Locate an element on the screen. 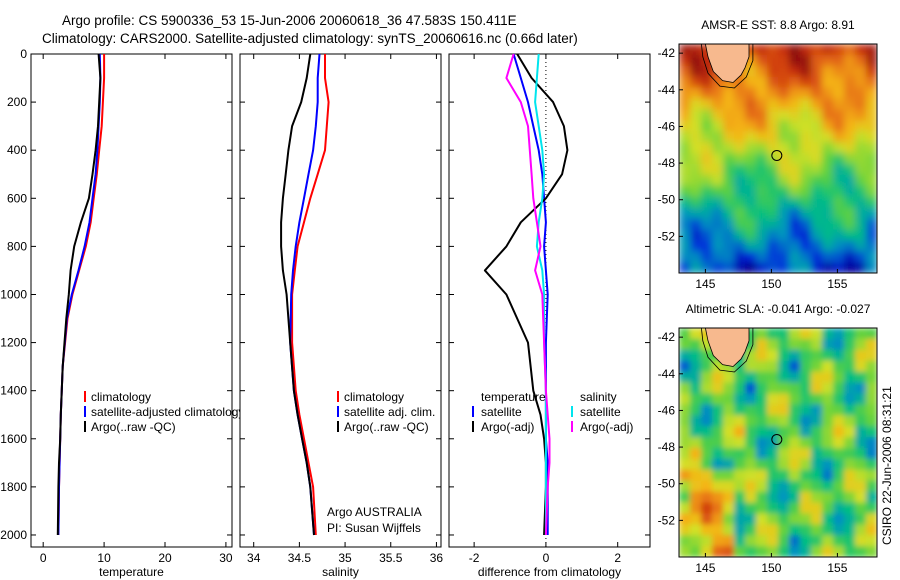  legend-label: satellite is located at coordinates (501, 412).